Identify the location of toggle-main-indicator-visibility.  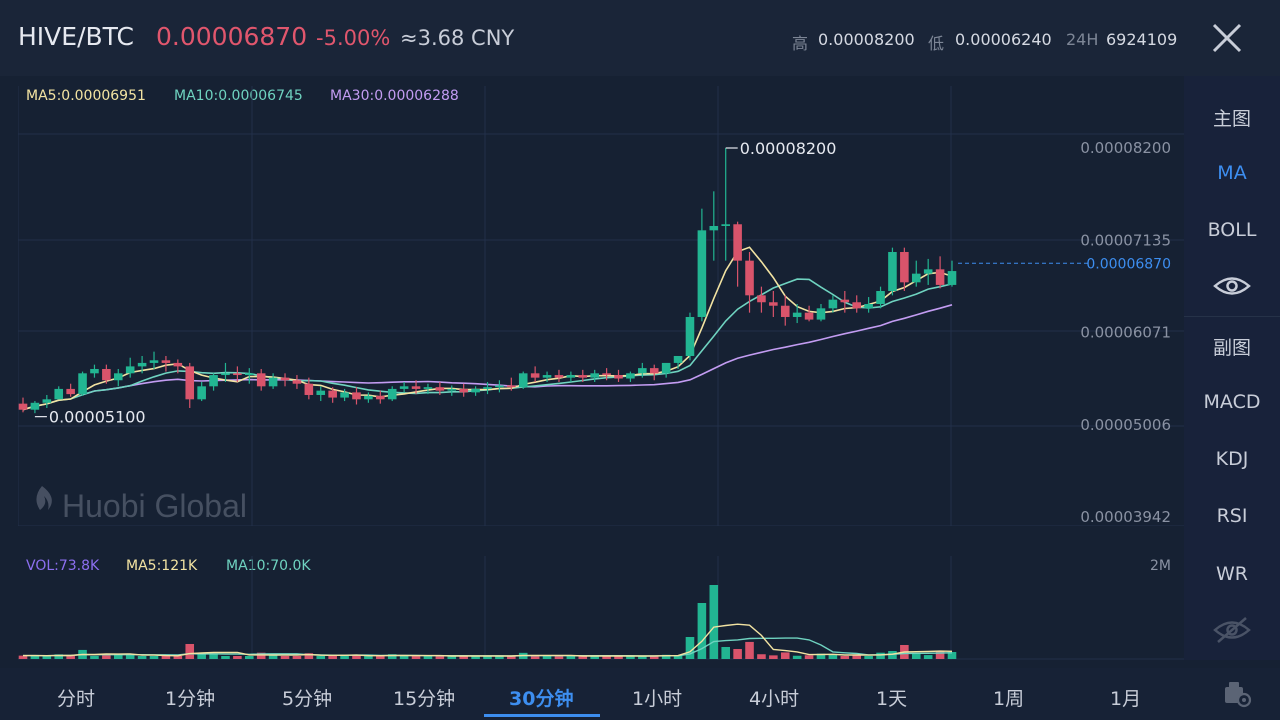
(1232, 288).